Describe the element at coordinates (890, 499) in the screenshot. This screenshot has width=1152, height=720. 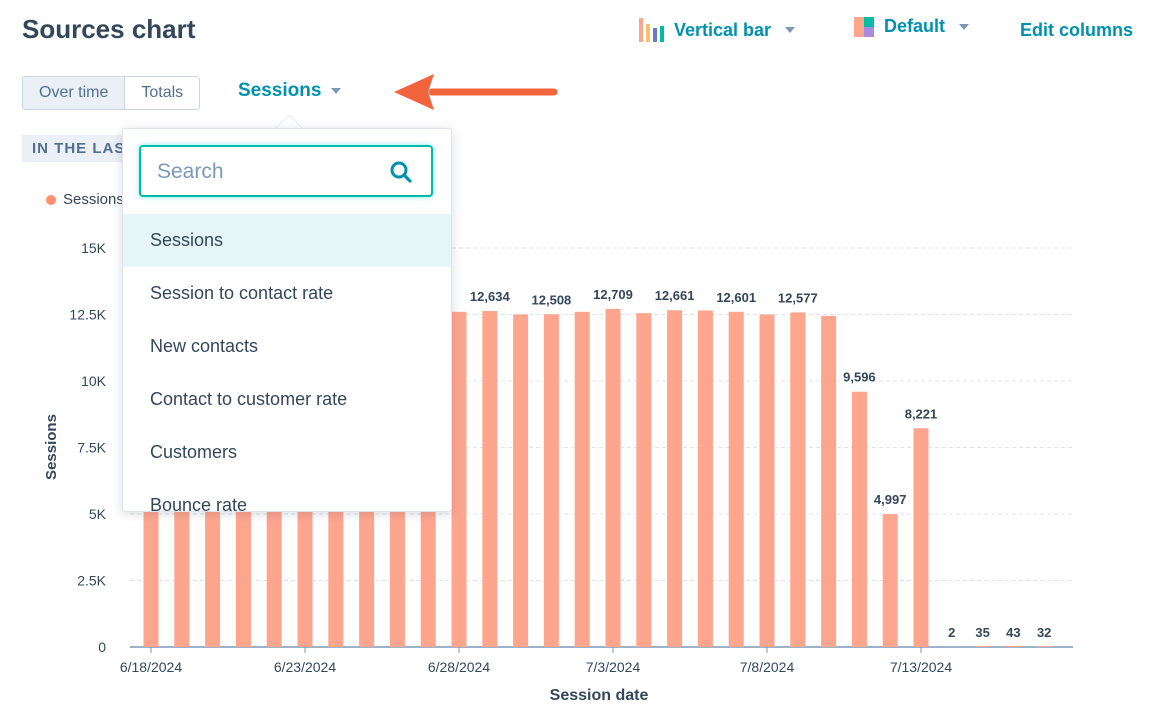
I see `data-label: 4,997` at that location.